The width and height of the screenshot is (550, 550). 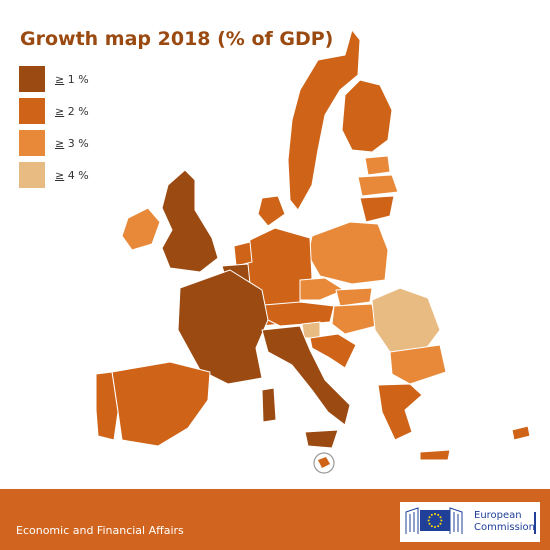 I want to click on footer-department: Economic and Financial Affairs, so click(x=100, y=530).